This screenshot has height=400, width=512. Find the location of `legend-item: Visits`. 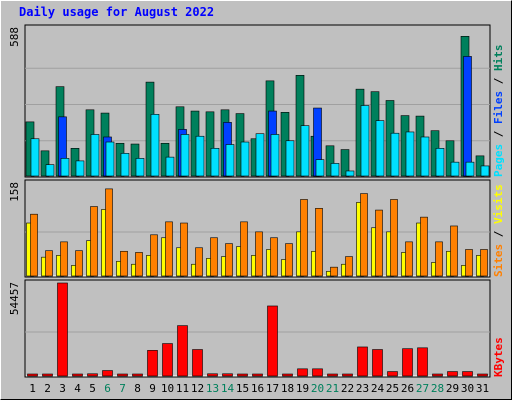

legend-item: Visits is located at coordinates (498, 204).